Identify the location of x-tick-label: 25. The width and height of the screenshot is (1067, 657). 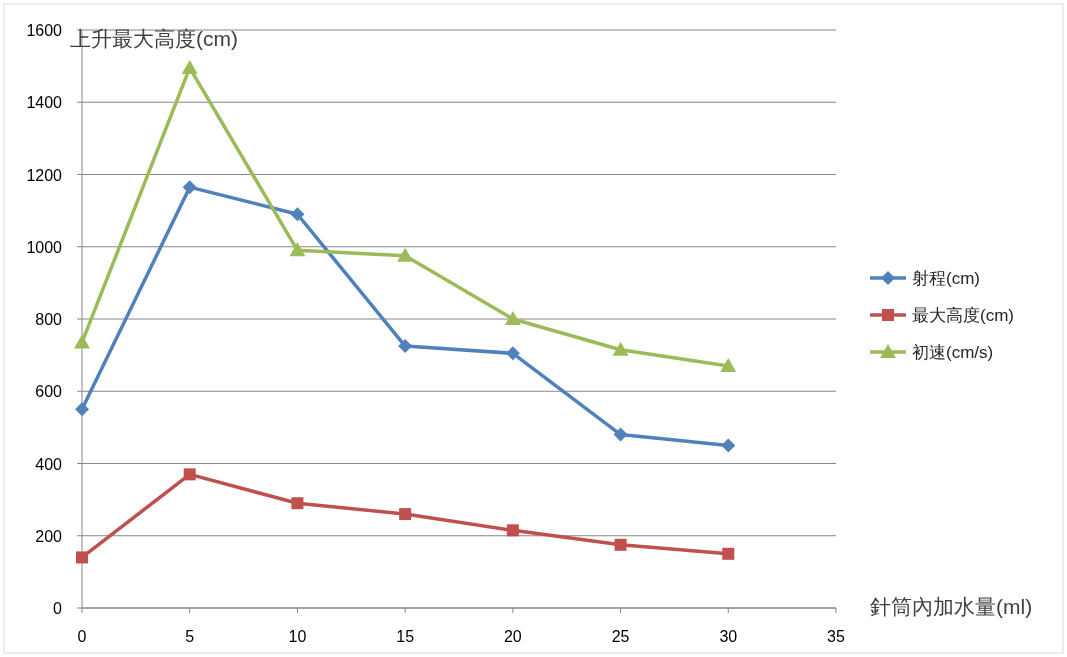
(620, 636).